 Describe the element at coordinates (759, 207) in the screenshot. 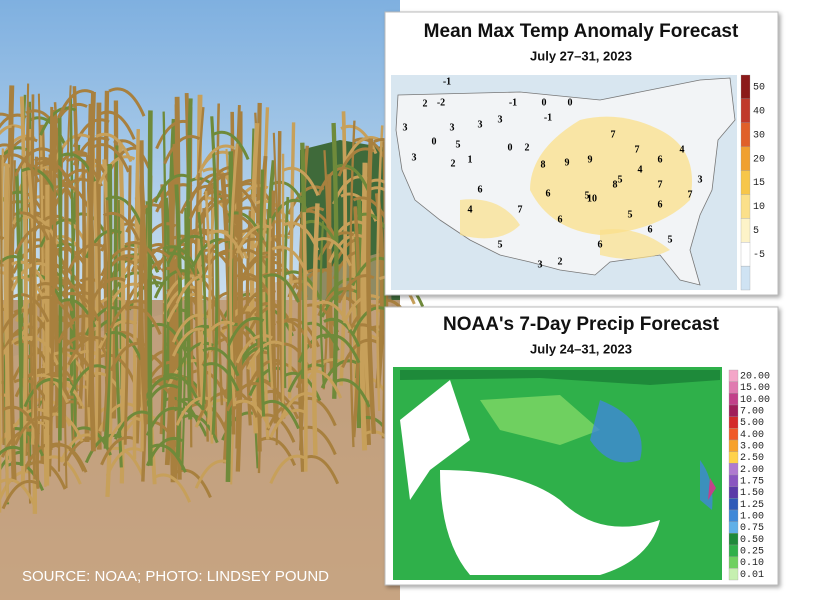

I see `colorbar-label: 10` at that location.